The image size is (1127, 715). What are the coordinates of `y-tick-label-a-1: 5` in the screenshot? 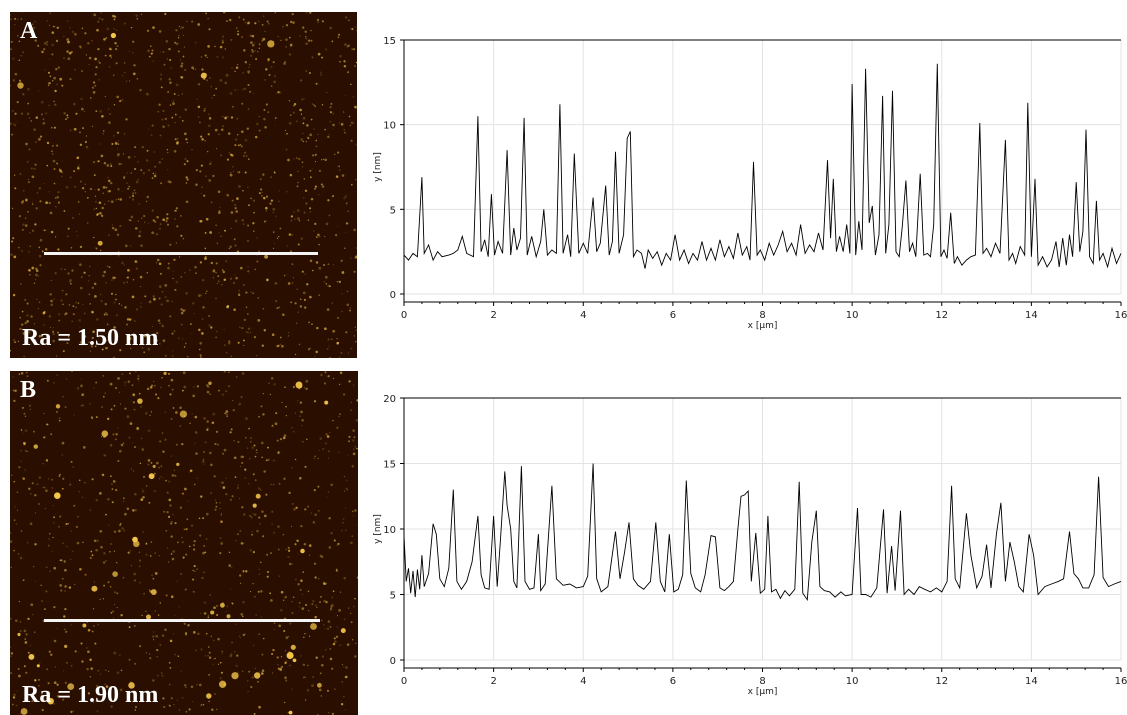 It's located at (393, 210).